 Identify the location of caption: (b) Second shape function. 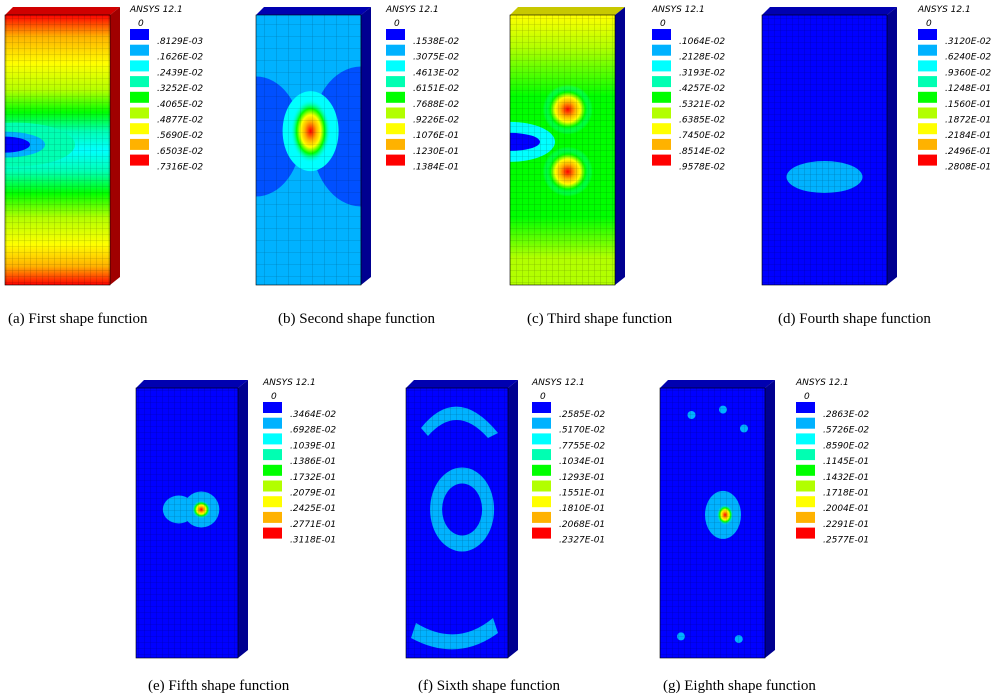
(357, 319).